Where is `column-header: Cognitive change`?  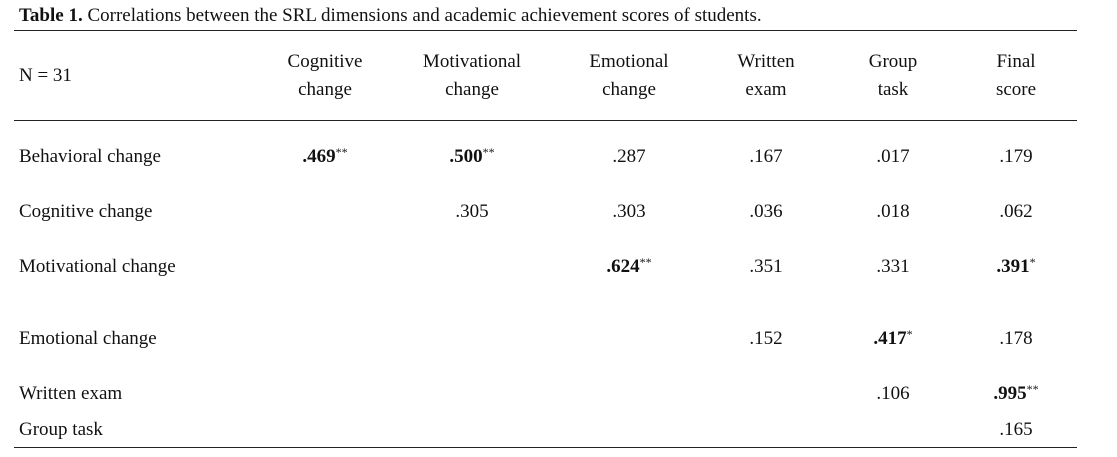 column-header: Cognitive change is located at coordinates (325, 76).